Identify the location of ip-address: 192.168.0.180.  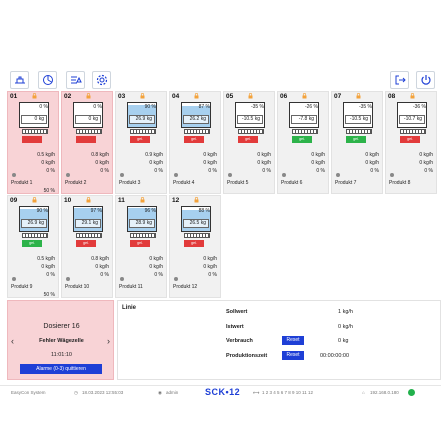
(384, 392).